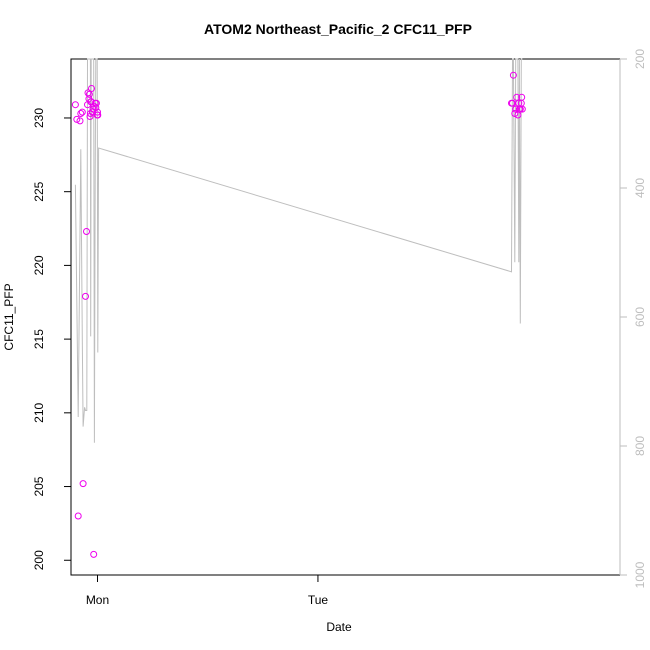  I want to click on x-tick-label: Tue, so click(318, 600).